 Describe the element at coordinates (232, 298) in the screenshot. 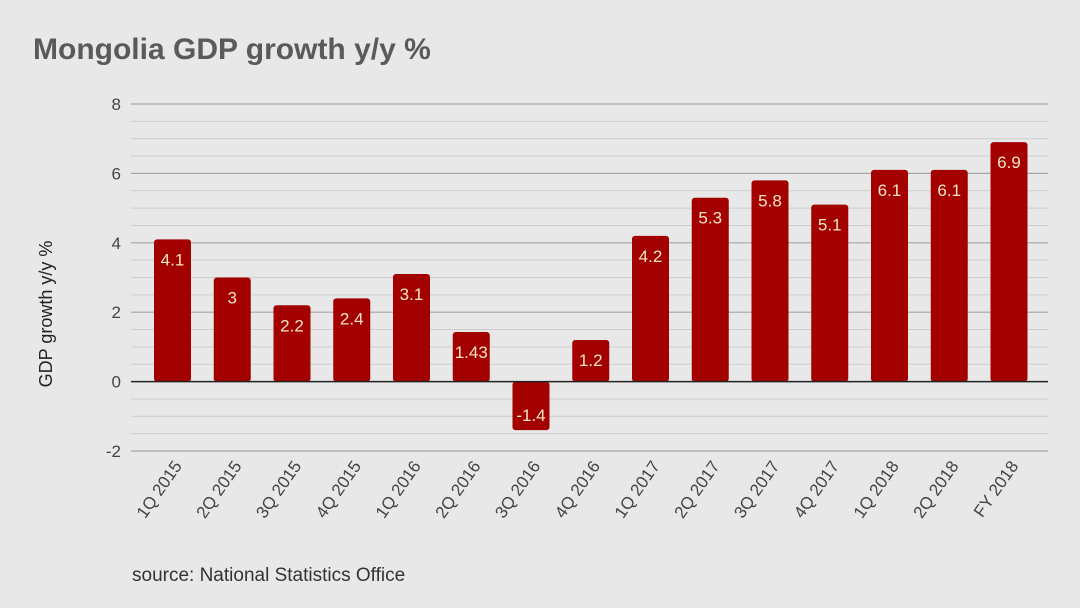

I see `data-label: 3` at that location.